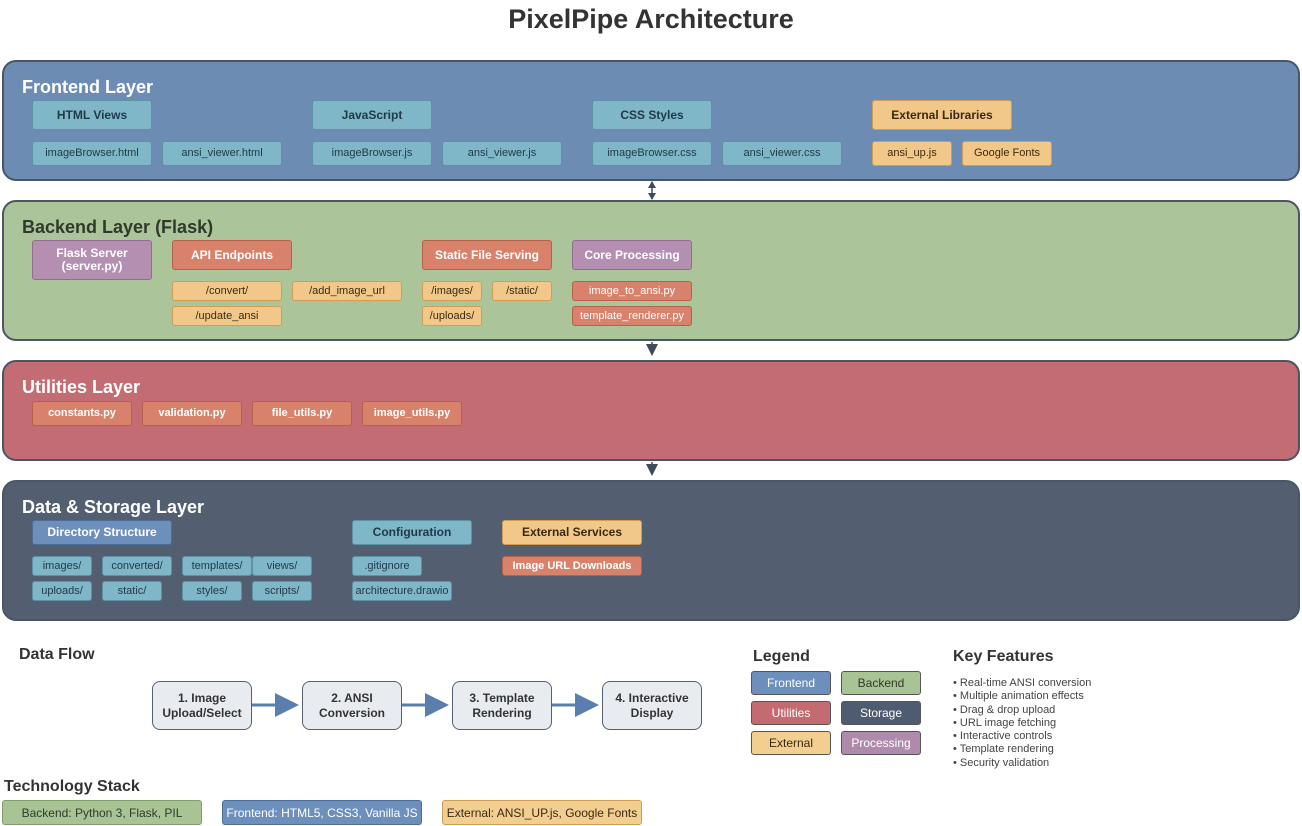 This screenshot has width=1302, height=826. Describe the element at coordinates (282, 591) in the screenshot. I see `dir-scripts: scripts/` at that location.